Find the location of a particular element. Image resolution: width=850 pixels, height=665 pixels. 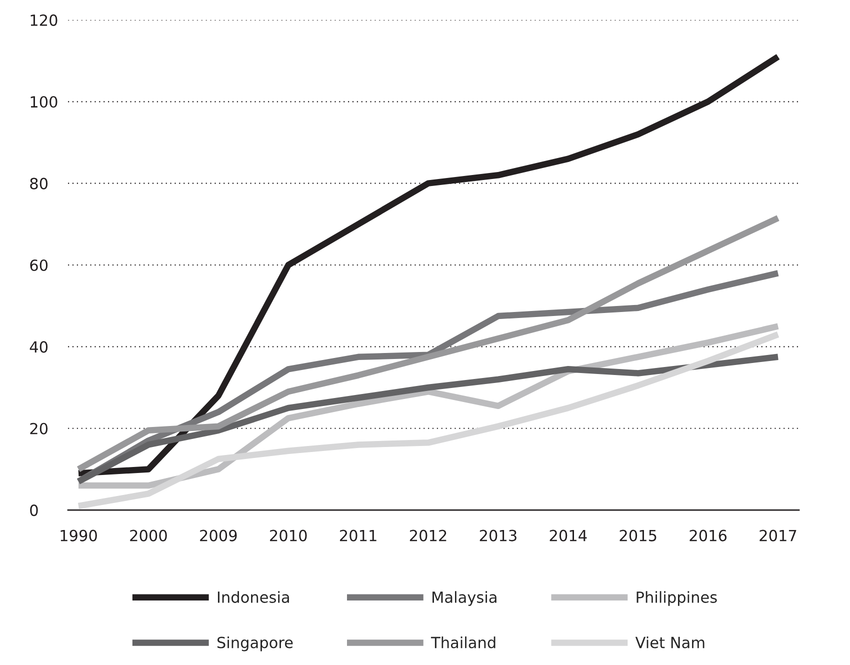

y-tick-label: 0 is located at coordinates (34, 510).